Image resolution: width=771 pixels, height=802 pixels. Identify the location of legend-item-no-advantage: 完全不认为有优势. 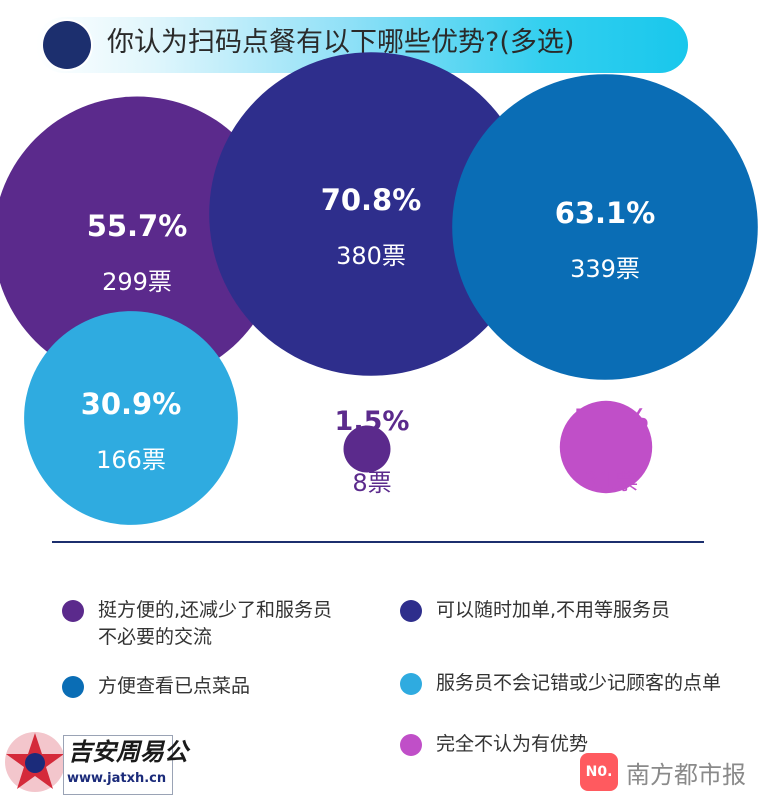
(494, 744).